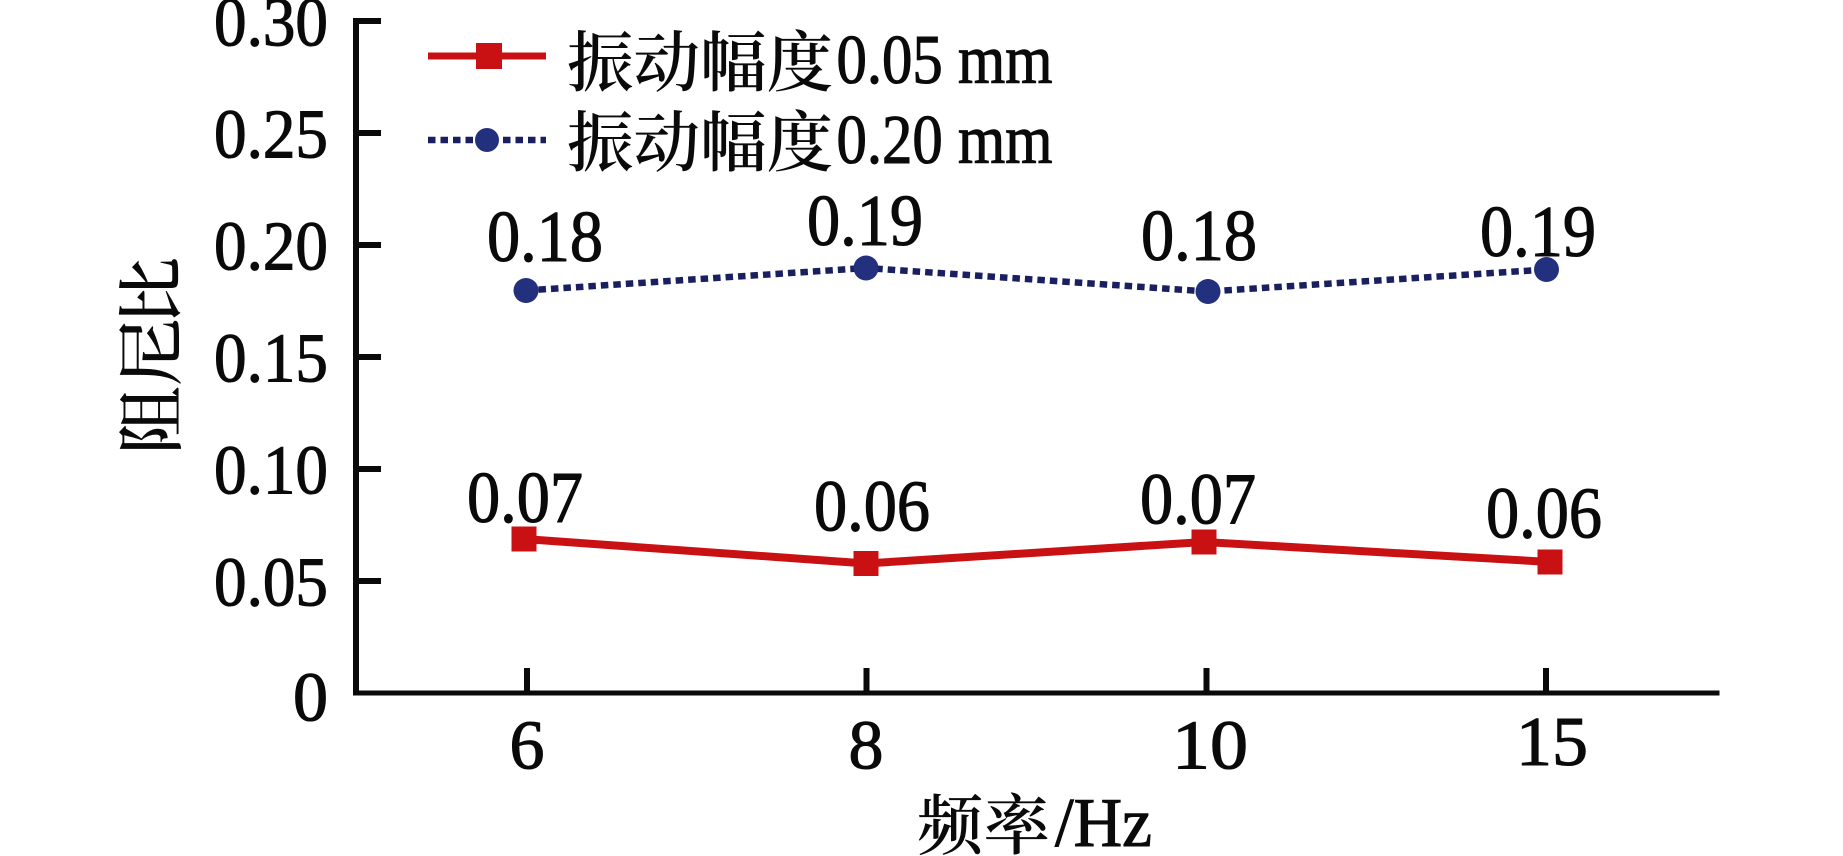 The height and width of the screenshot is (856, 1843). Describe the element at coordinates (271, 135) in the screenshot. I see `svg-text: 0.25` at that location.